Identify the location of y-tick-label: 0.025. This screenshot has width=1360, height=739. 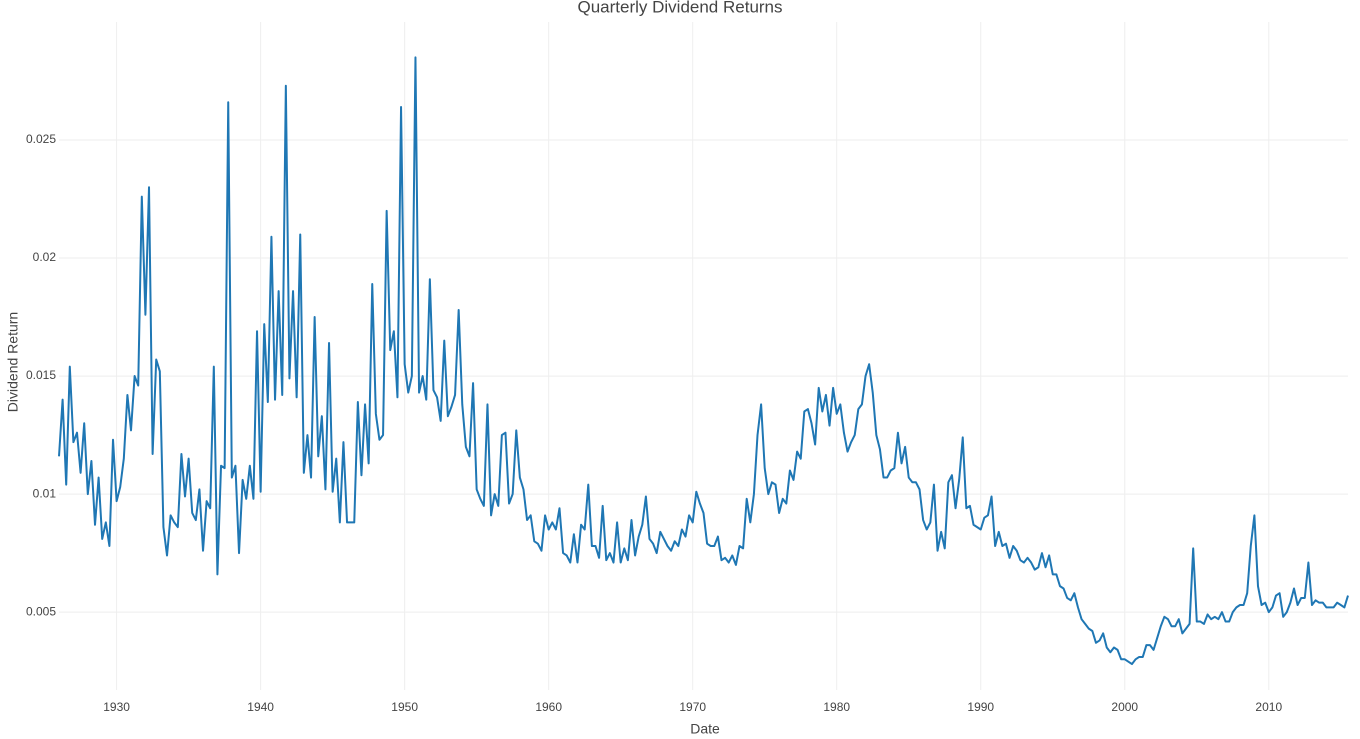
(41, 139).